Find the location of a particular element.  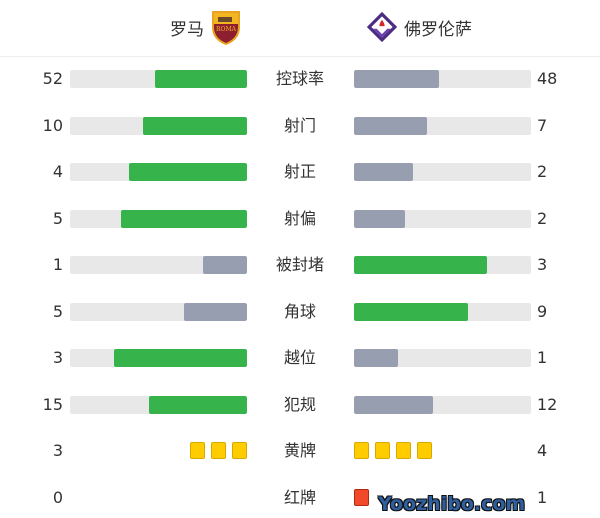

stat-row: 5 射偏 2 is located at coordinates (300, 219).